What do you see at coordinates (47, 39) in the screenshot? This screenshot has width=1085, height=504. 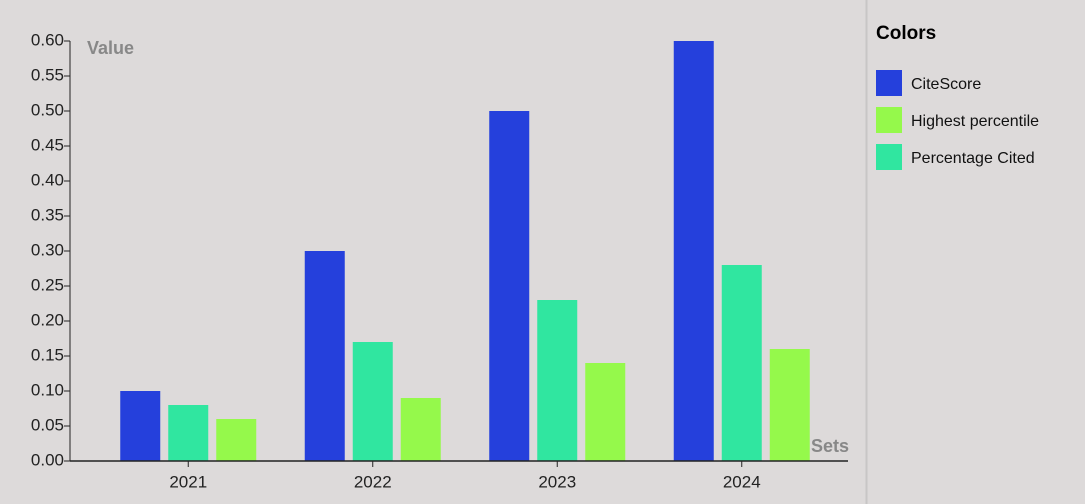 I see `y-tick-label: 0.60` at bounding box center [47, 39].